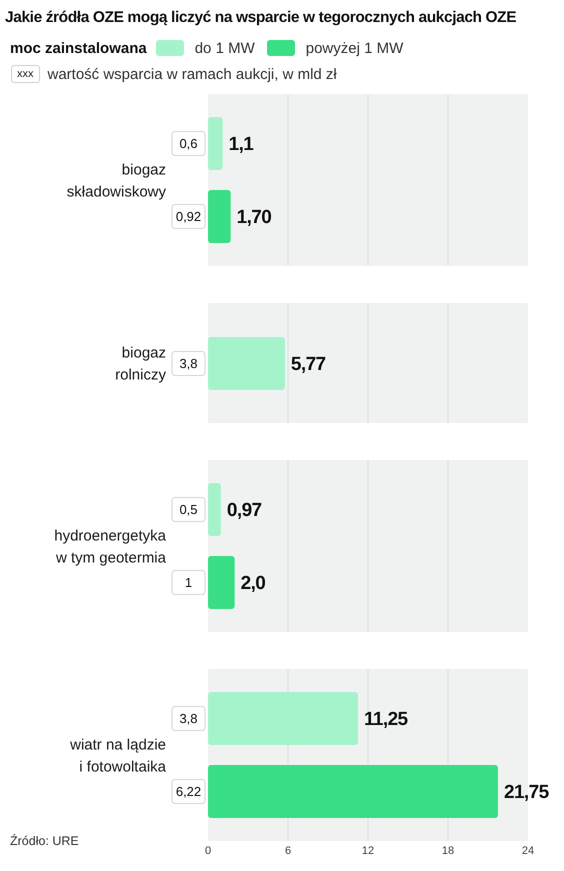  Describe the element at coordinates (192, 74) in the screenshot. I see `annotation: wartość wsparcia w ramach aukcji, w mld zł` at that location.